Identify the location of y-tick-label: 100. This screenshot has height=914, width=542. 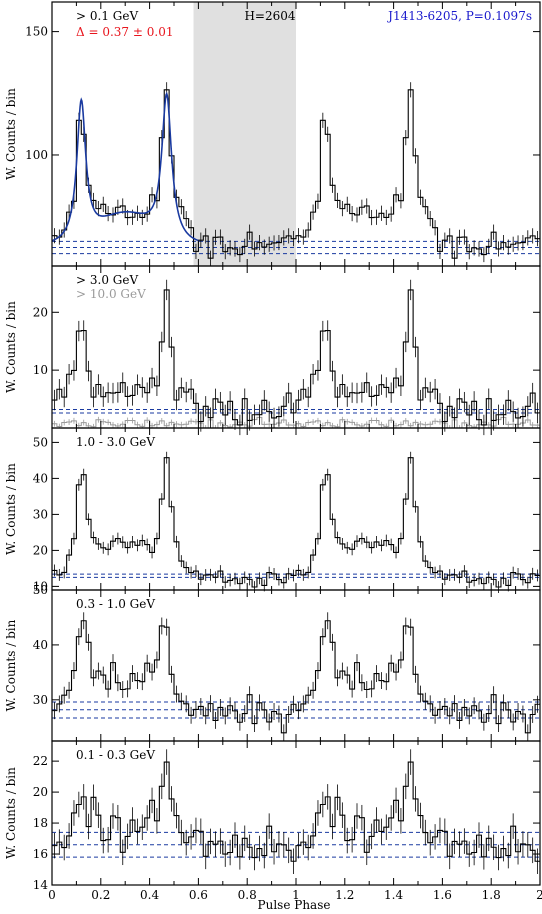
(36, 155).